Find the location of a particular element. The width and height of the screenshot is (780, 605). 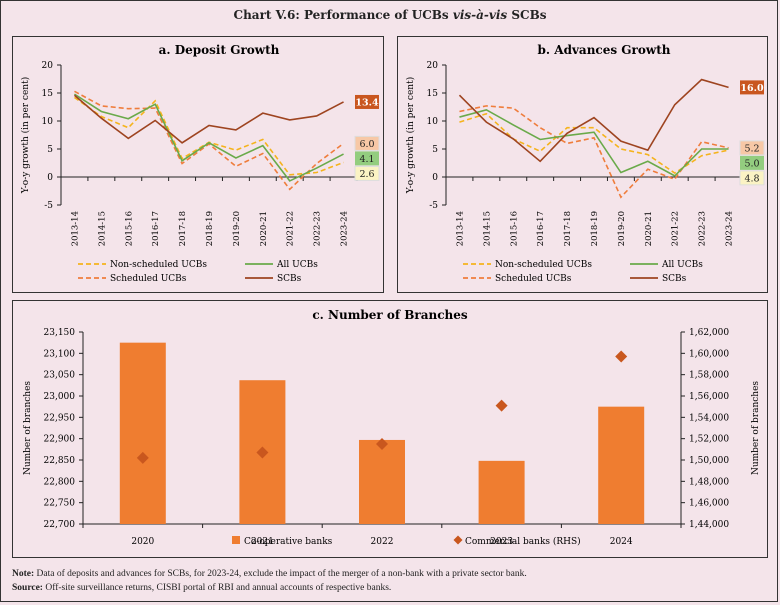

x-tick-label: 2018-19 is located at coordinates (595, 228).